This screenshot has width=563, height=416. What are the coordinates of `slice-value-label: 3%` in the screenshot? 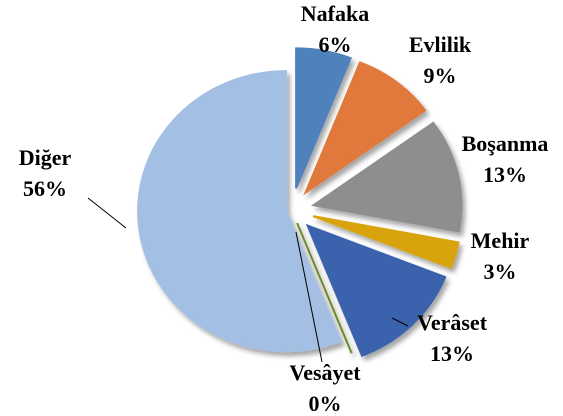 It's located at (500, 271).